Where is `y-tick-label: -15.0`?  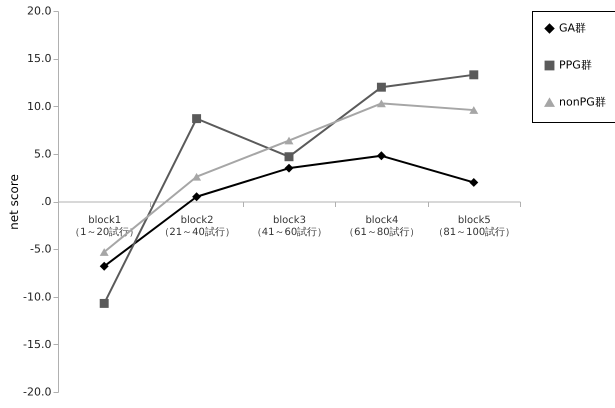
y-tick-label: -15.0 is located at coordinates (37, 344).